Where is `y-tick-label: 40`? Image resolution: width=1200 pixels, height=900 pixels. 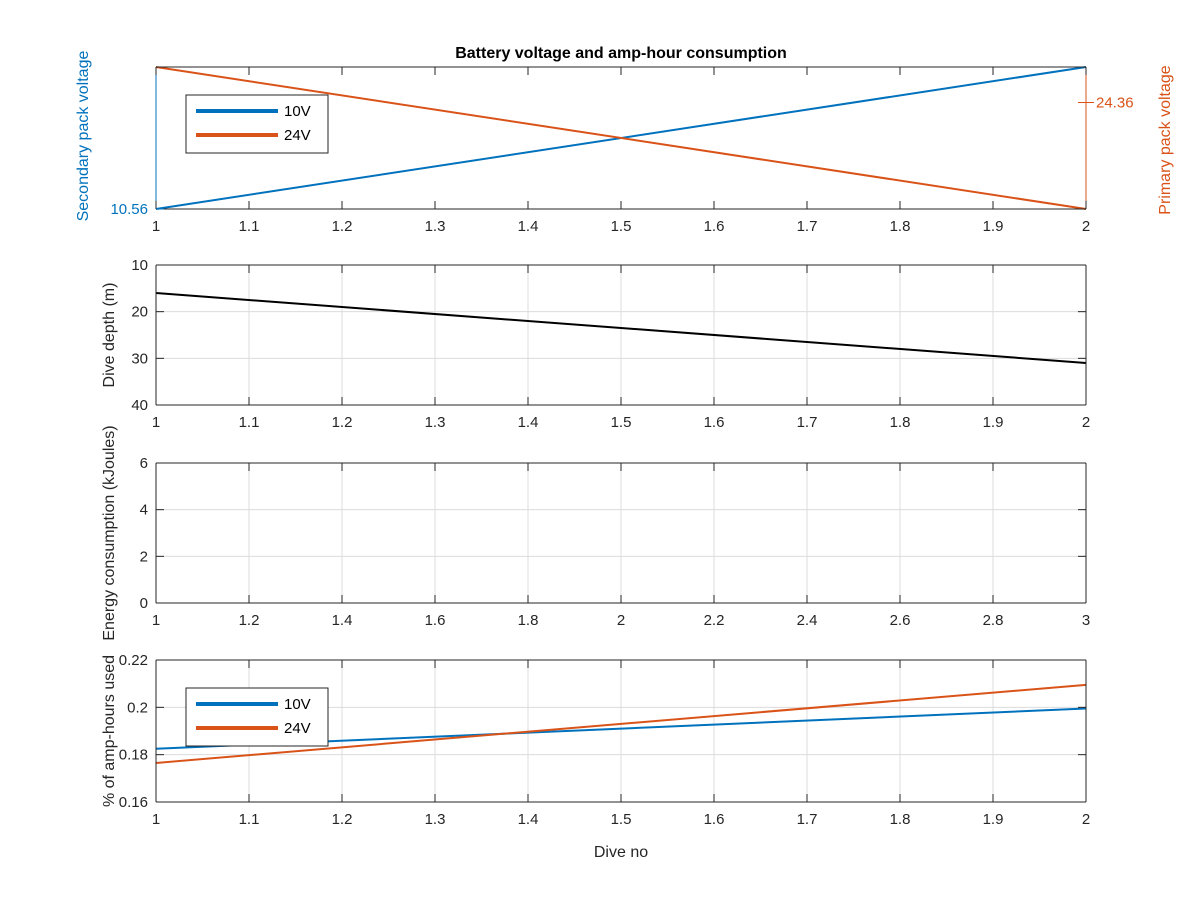 y-tick-label: 40 is located at coordinates (139, 405).